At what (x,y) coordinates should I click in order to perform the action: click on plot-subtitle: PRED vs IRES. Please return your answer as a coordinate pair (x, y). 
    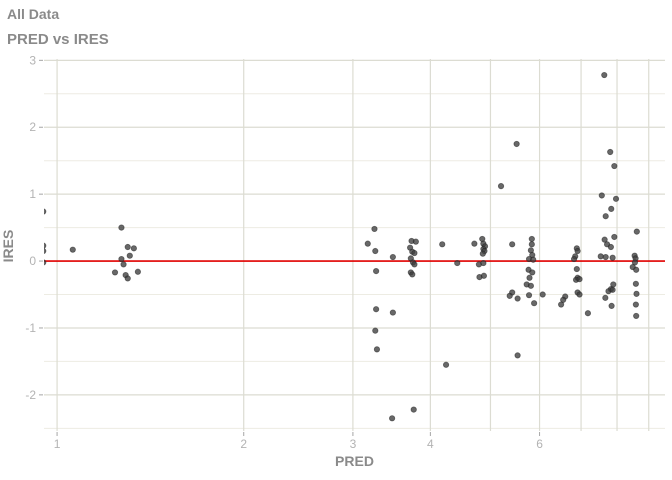
    Looking at the image, I should click on (58, 39).